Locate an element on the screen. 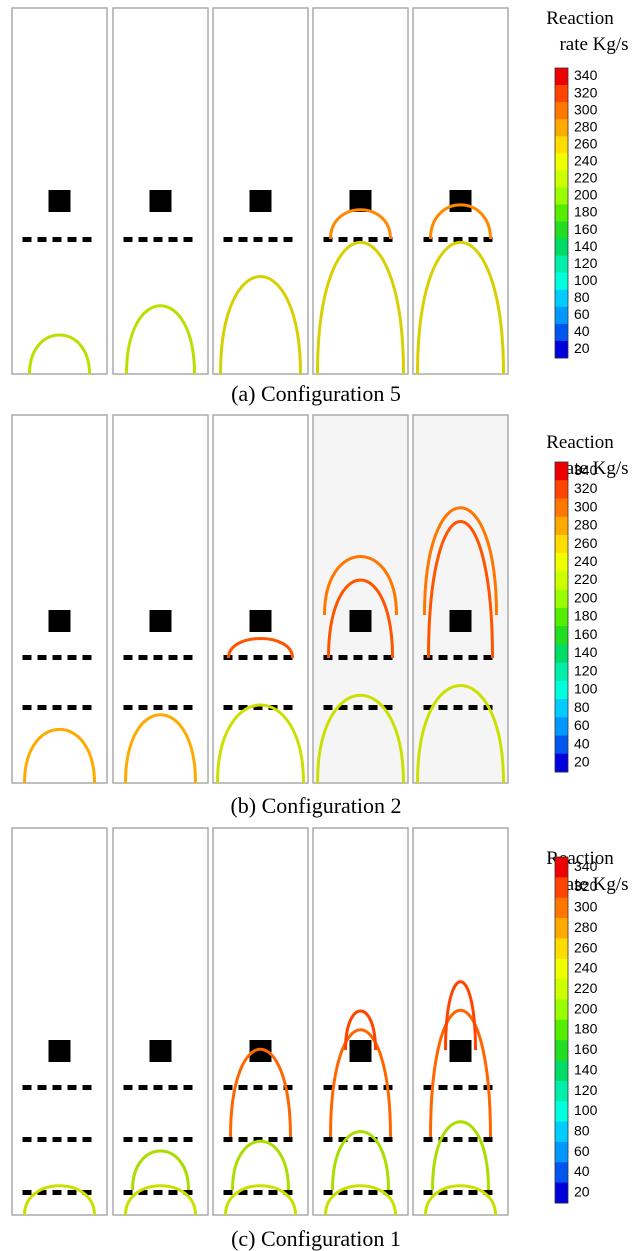 Image resolution: width=636 pixels, height=1251 pixels. colorbar-tick-label: 300 is located at coordinates (586, 907).